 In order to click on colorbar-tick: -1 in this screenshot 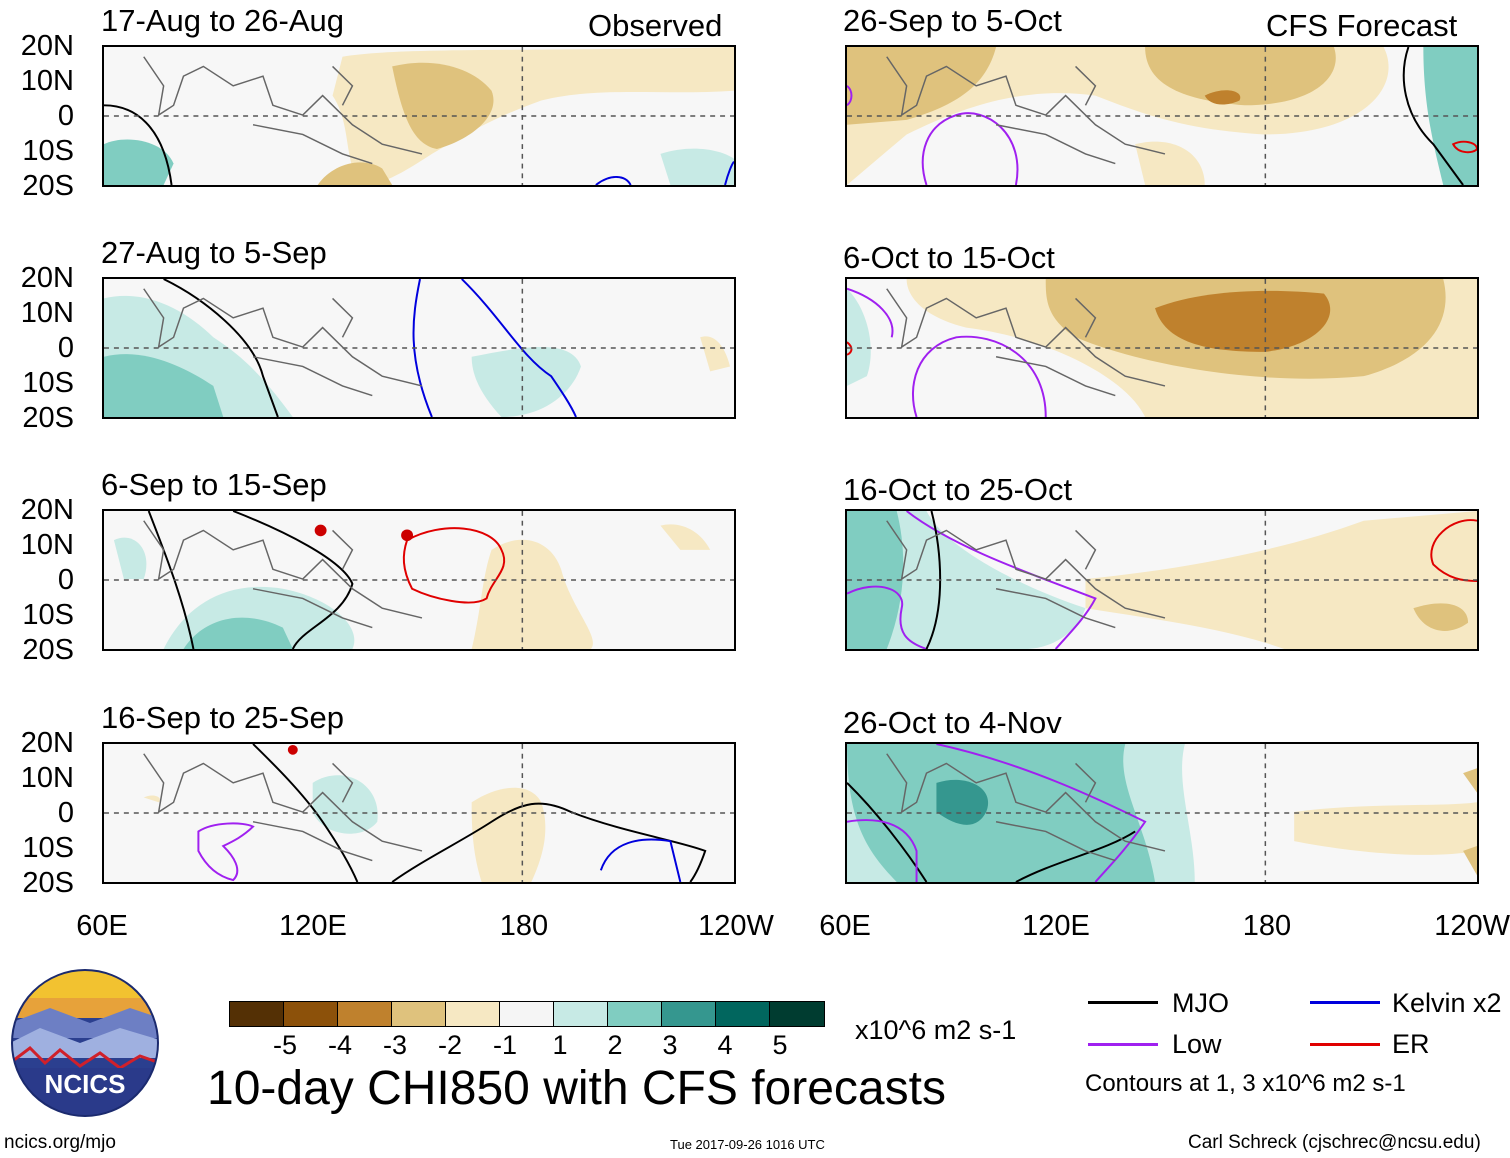, I will do `click(505, 1045)`.